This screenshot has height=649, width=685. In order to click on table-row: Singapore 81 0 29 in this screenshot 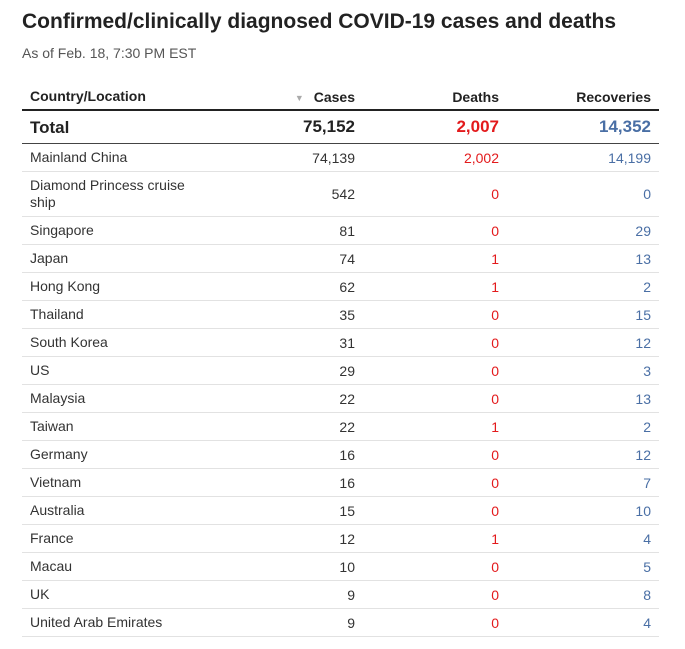, I will do `click(340, 231)`.